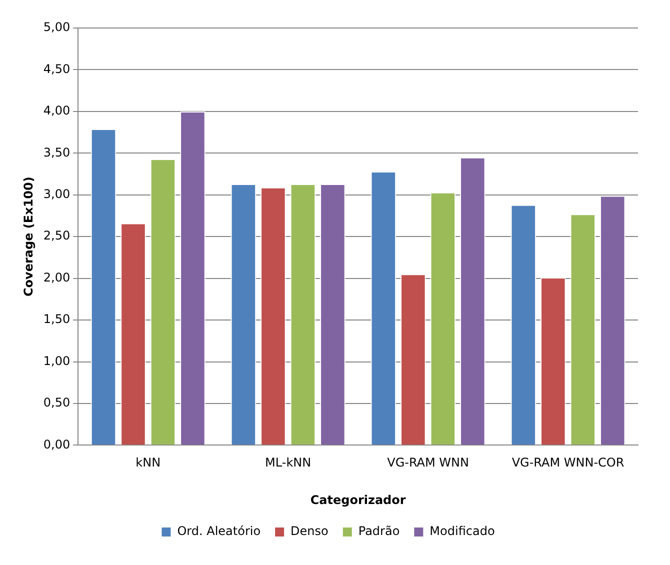  What do you see at coordinates (56, 194) in the screenshot?
I see `y-tick-label: 3,00` at bounding box center [56, 194].